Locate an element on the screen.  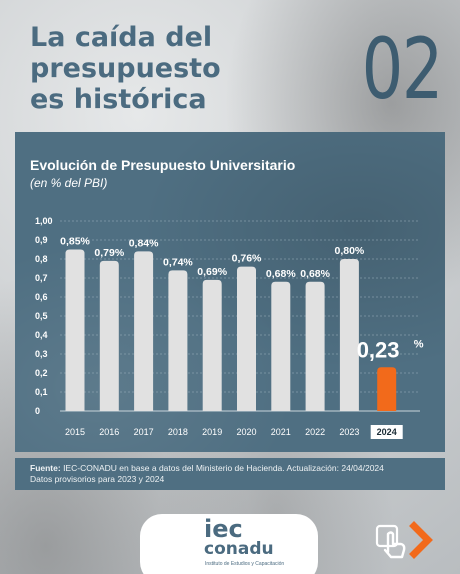
data-label-2018: 0,74% is located at coordinates (178, 262).